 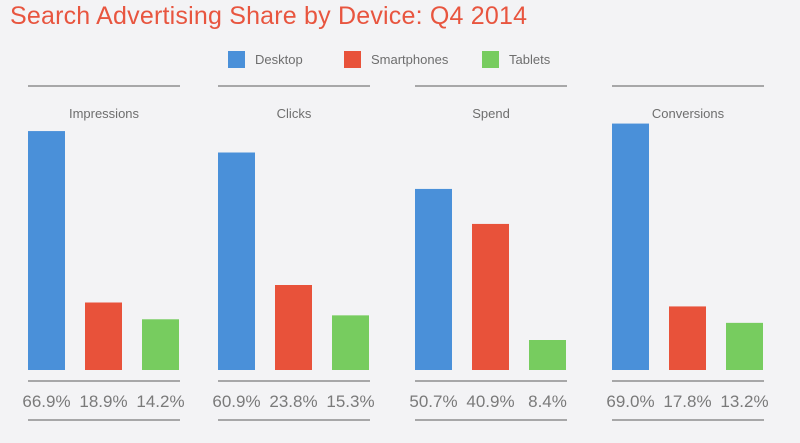 I want to click on legend-swatch-desktop, so click(x=236, y=59).